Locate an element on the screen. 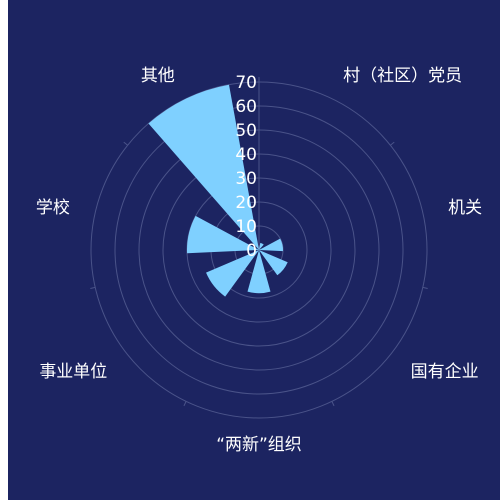  radial-tick-label: 40 is located at coordinates (246, 155).